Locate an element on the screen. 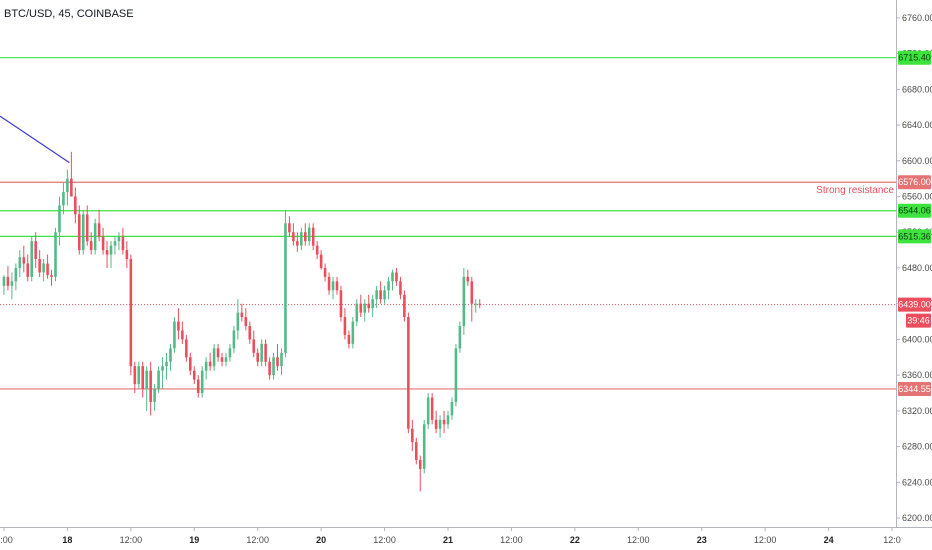  time-tick-label: 12:0 is located at coordinates (892, 540).